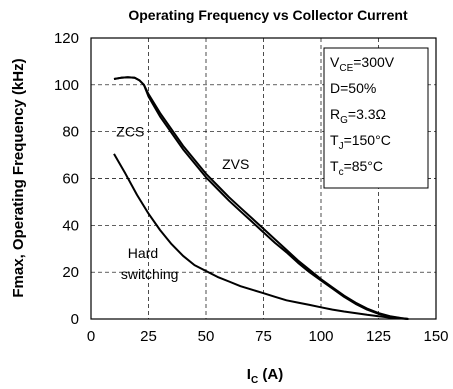  Describe the element at coordinates (378, 336) in the screenshot. I see `x-tick-label-5: 125` at that location.